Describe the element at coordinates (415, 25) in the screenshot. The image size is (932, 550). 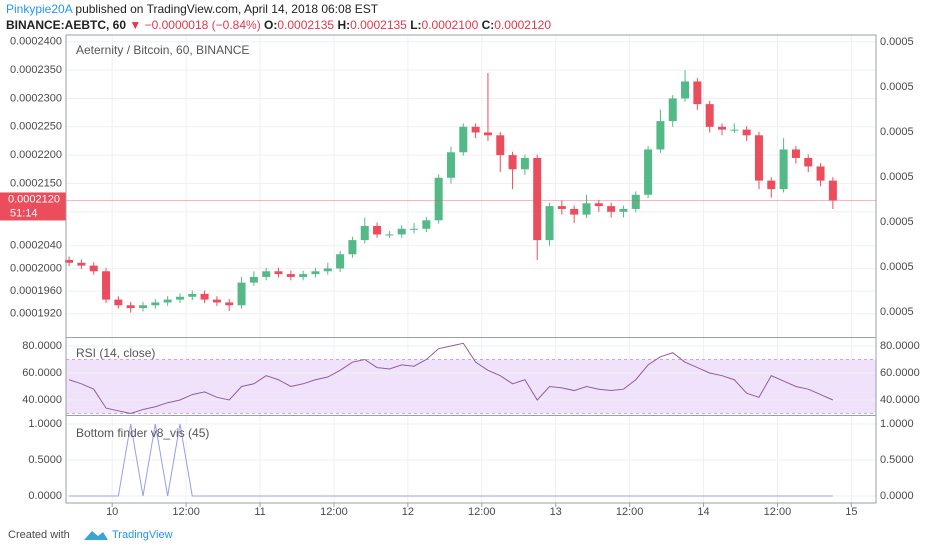
I see `ohlc-l-label: L:` at that location.